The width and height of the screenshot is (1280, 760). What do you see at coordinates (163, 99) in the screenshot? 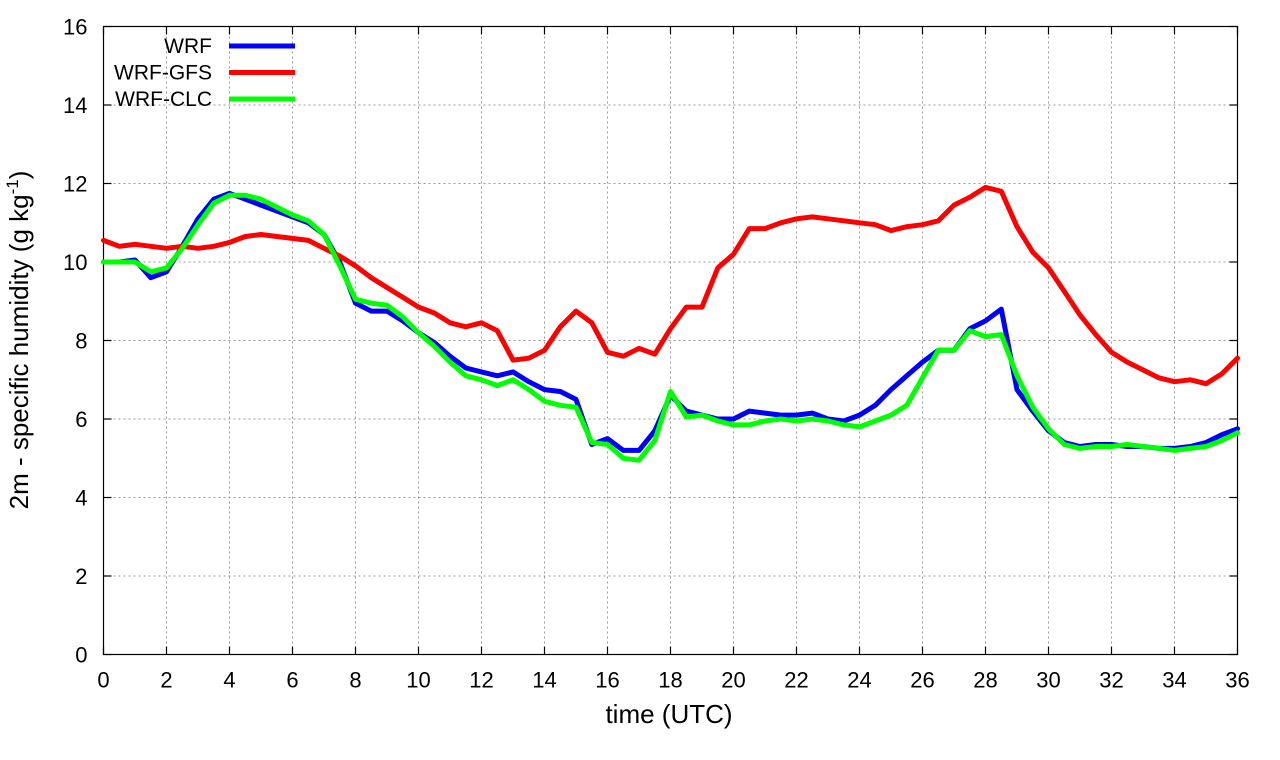
I see `legend-label: WRF-CLC` at bounding box center [163, 99].